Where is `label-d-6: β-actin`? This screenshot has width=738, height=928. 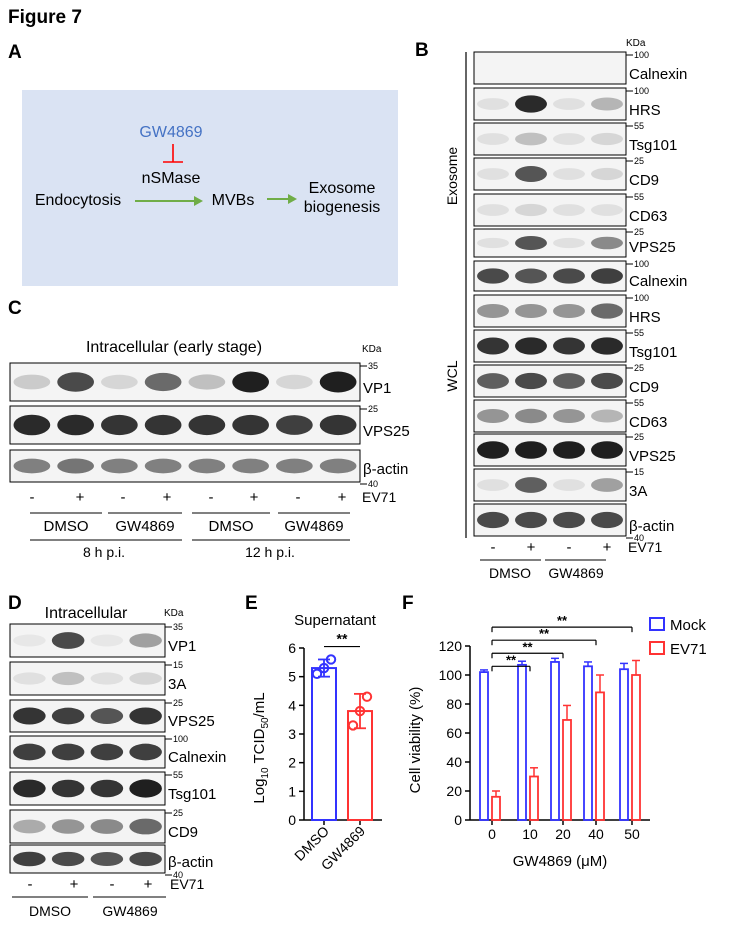
label-d-6: β-actin is located at coordinates (190, 862).